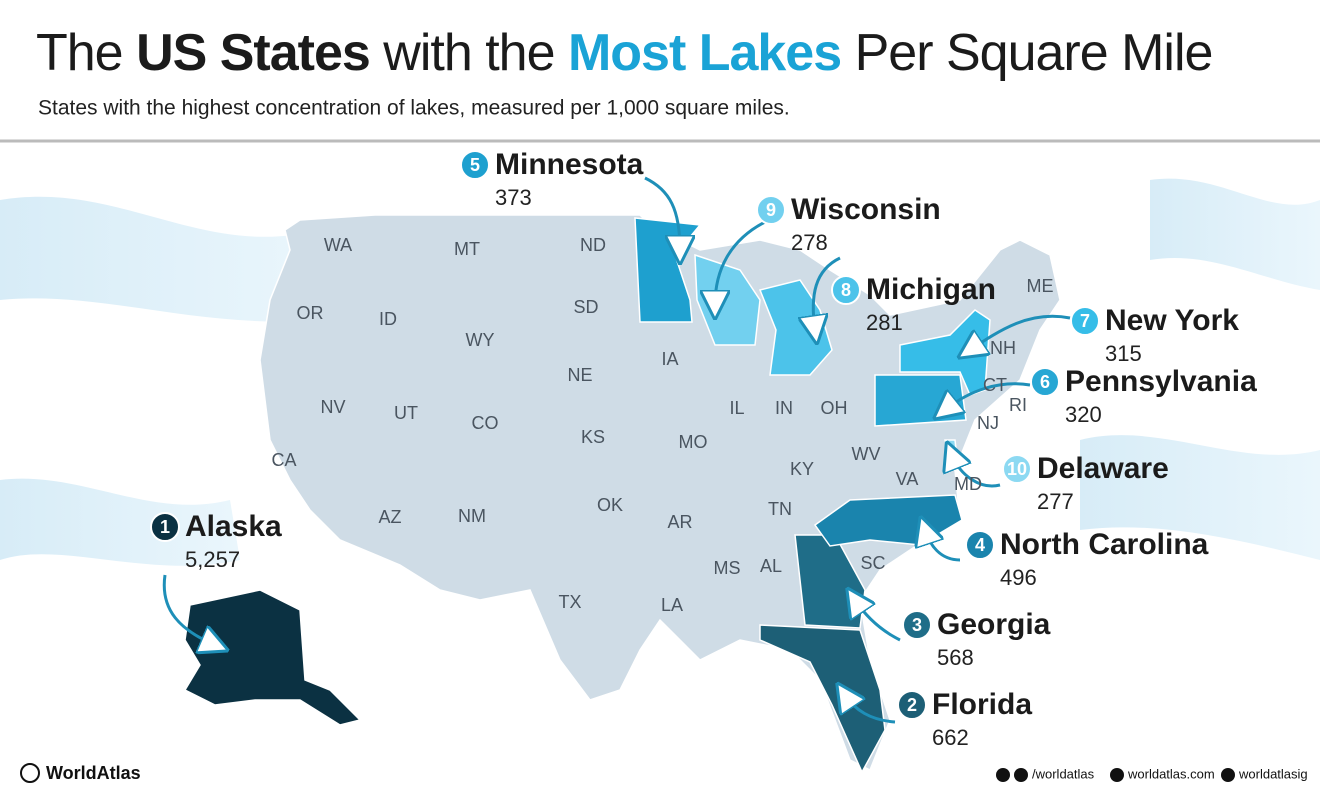 The height and width of the screenshot is (799, 1320). I want to click on state-abbr: TX, so click(569, 602).